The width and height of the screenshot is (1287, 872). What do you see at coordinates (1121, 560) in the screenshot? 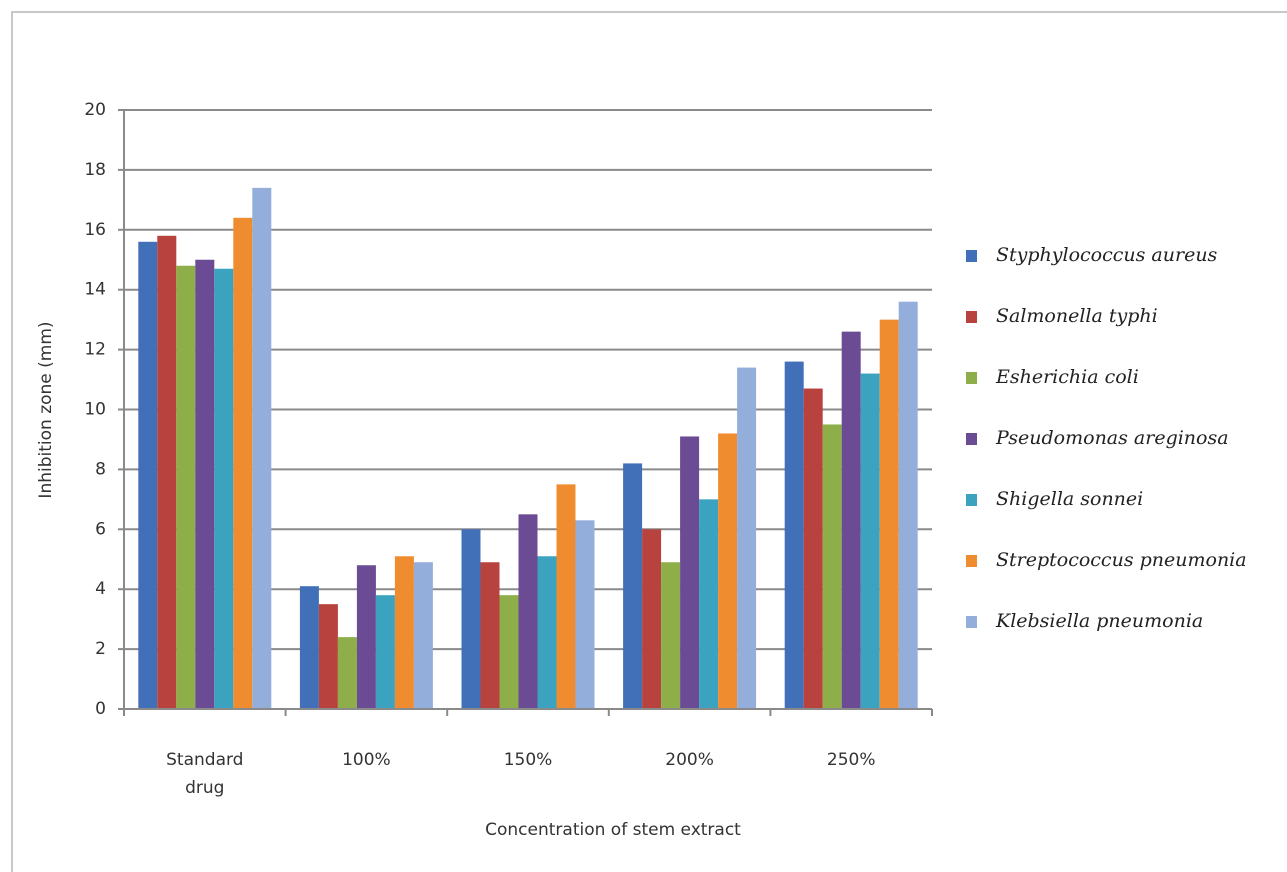
I see `legend-label: Streptococcus pneumonia` at bounding box center [1121, 560].